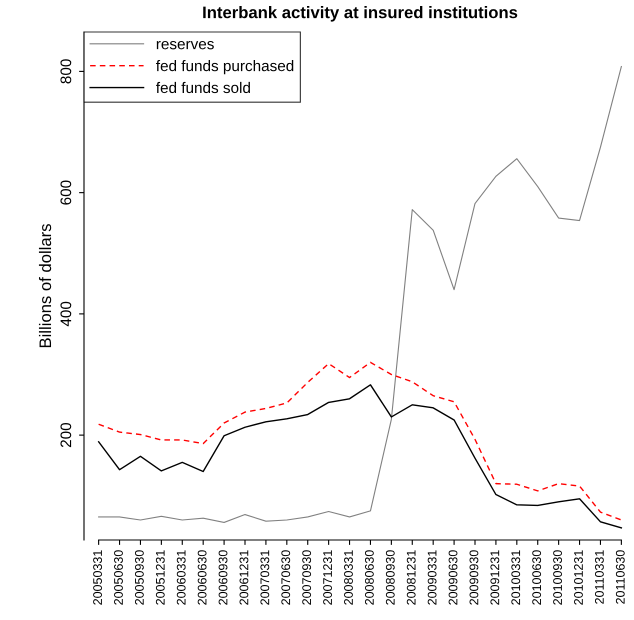 Image resolution: width=634 pixels, height=620 pixels. Describe the element at coordinates (537, 577) in the screenshot. I see `x-tick-label: 20100630` at that location.